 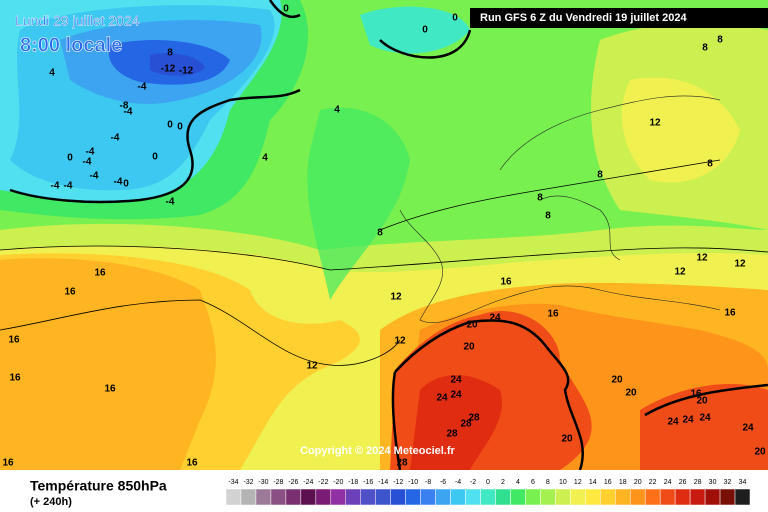 What do you see at coordinates (338, 482) in the screenshot?
I see `legend-label: -20` at bounding box center [338, 482].